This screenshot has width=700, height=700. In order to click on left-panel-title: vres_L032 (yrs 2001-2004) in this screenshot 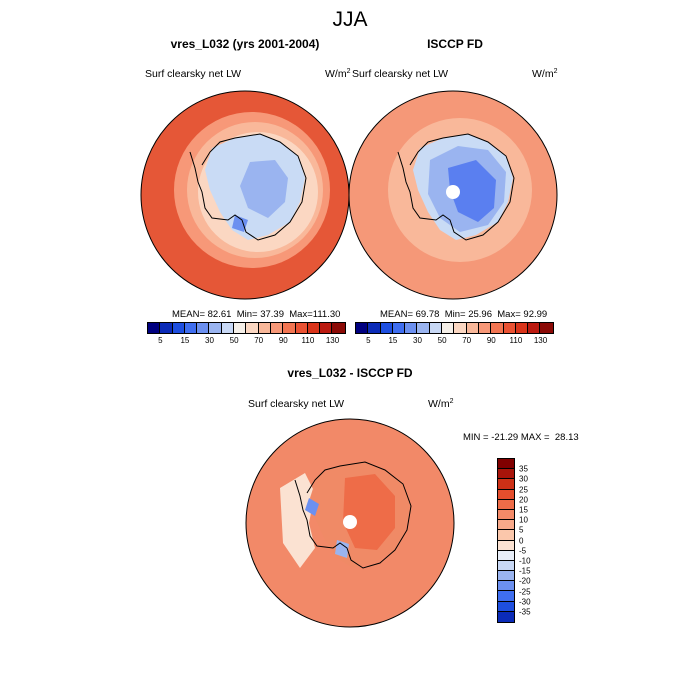, I will do `click(245, 44)`.